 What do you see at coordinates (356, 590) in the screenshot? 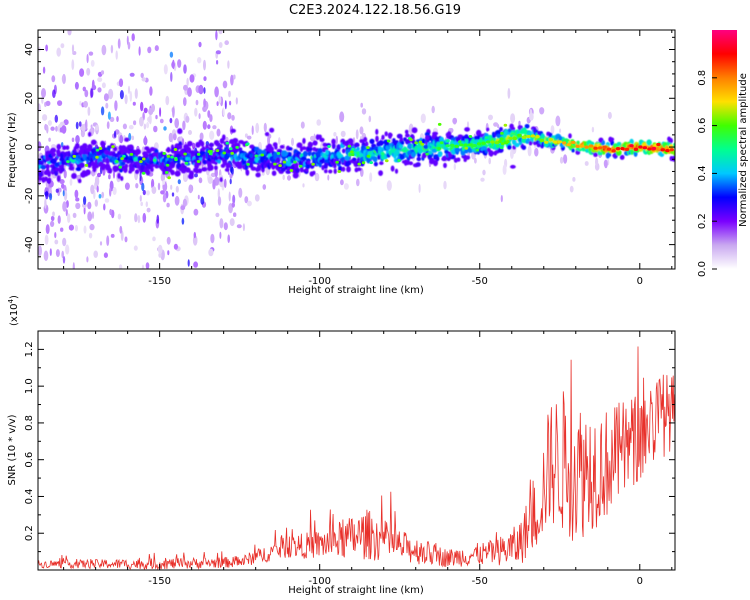
I see `snr-x-label: Height of straight line (km)` at bounding box center [356, 590].